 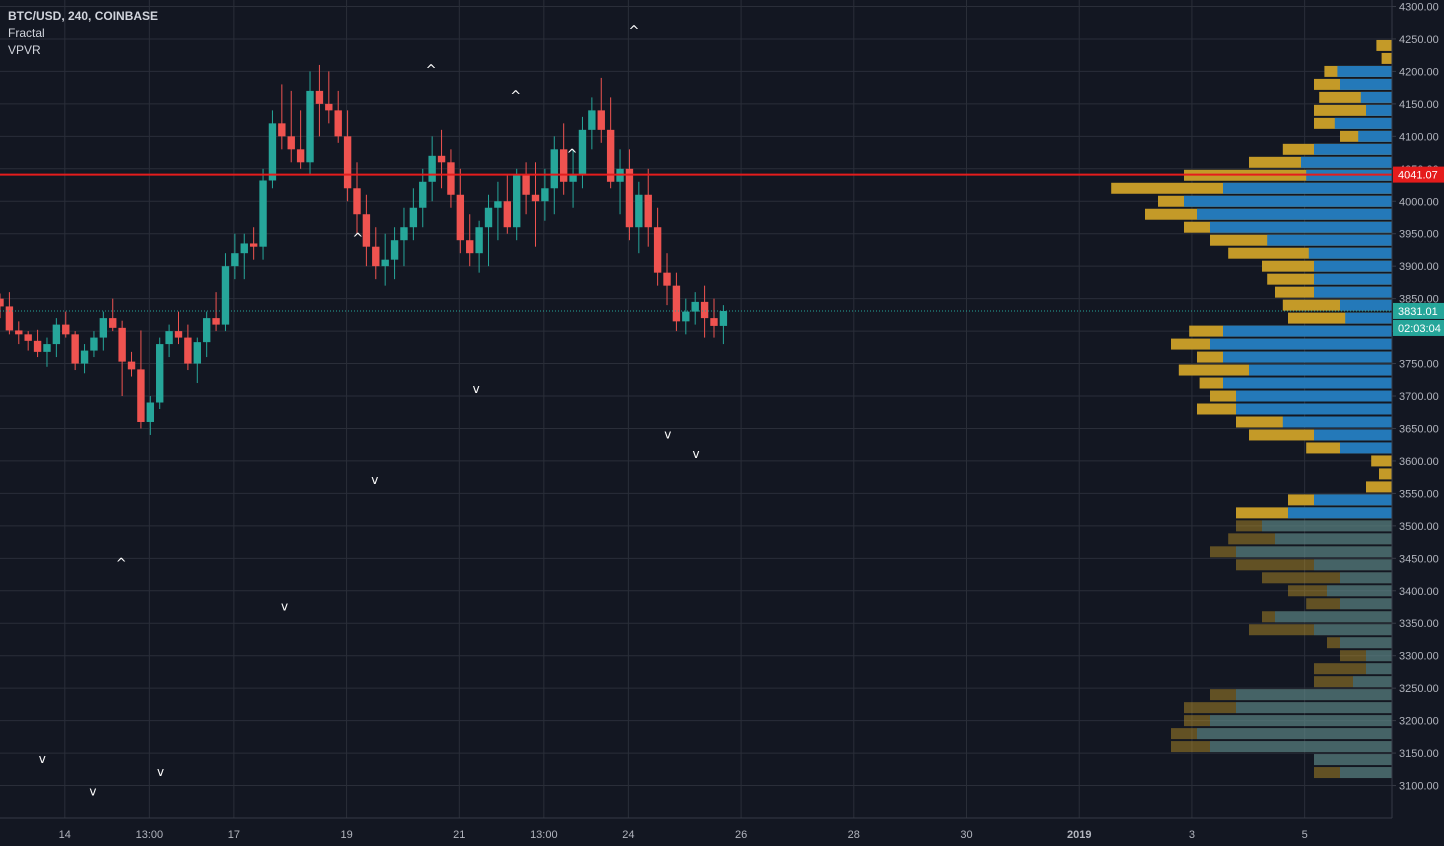 I want to click on price-tag-label: 3831.01, so click(x=1418, y=312).